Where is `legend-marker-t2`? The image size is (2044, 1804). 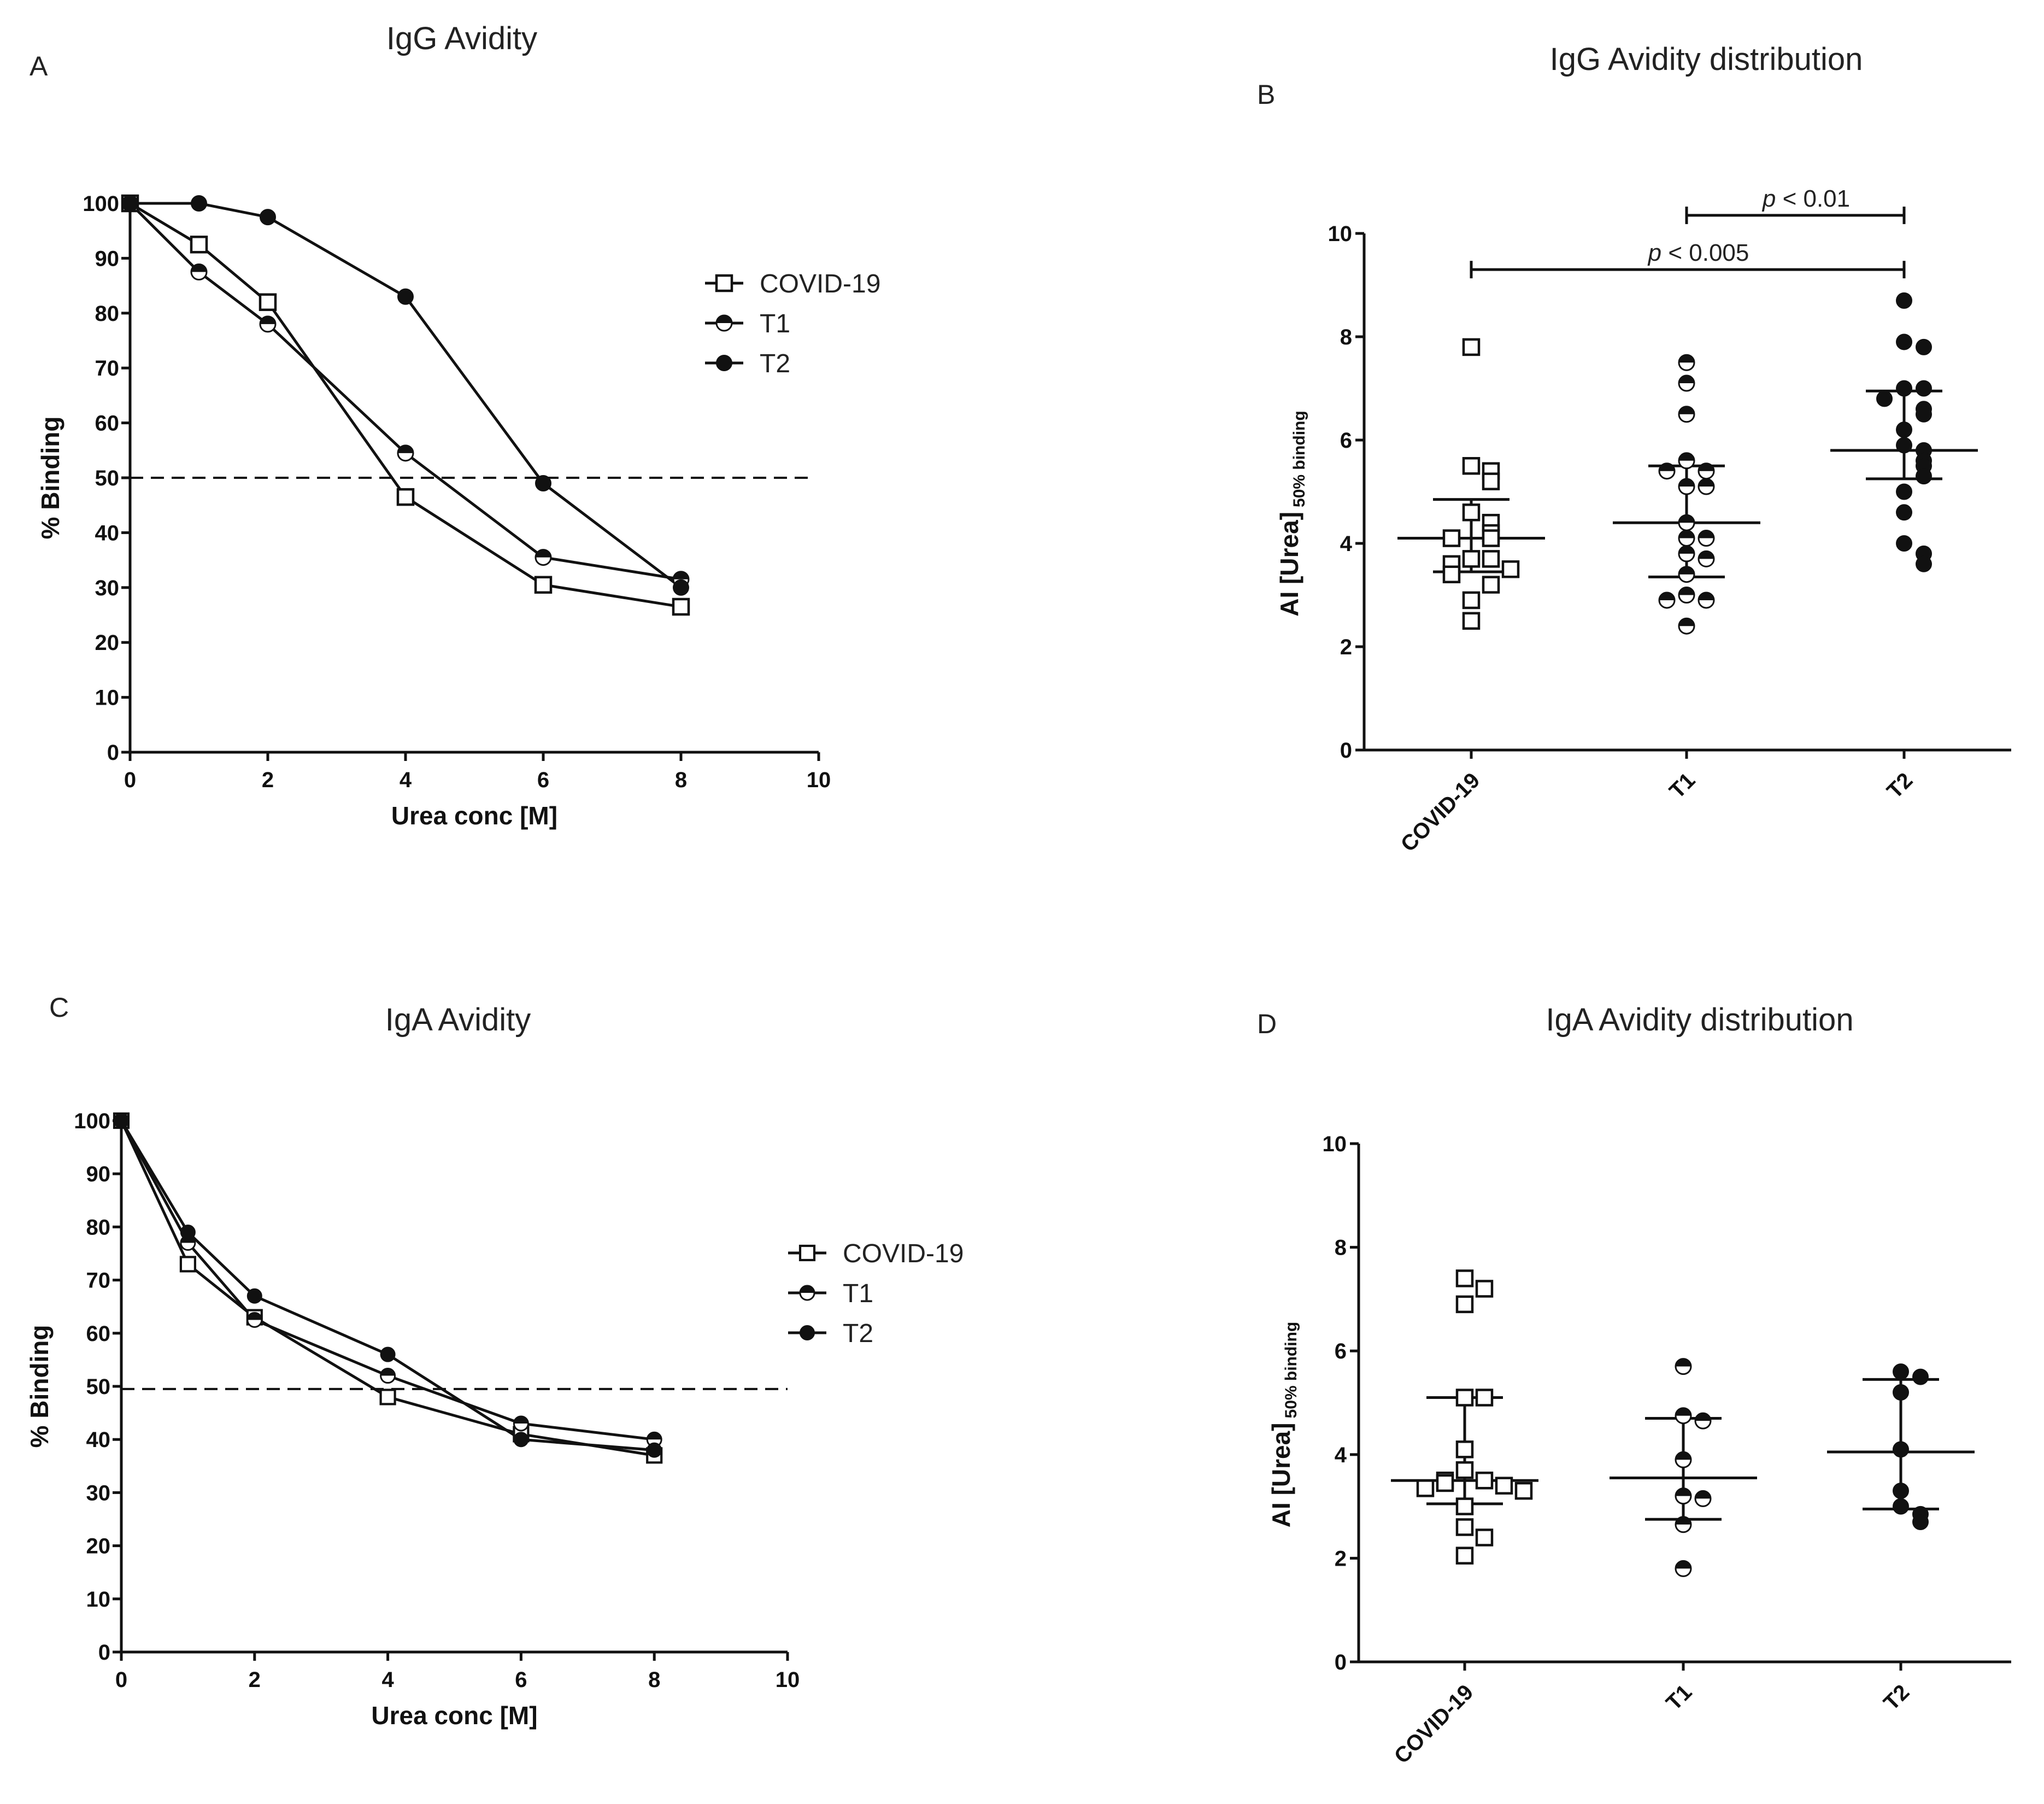 legend-marker-t2 is located at coordinates (724, 363).